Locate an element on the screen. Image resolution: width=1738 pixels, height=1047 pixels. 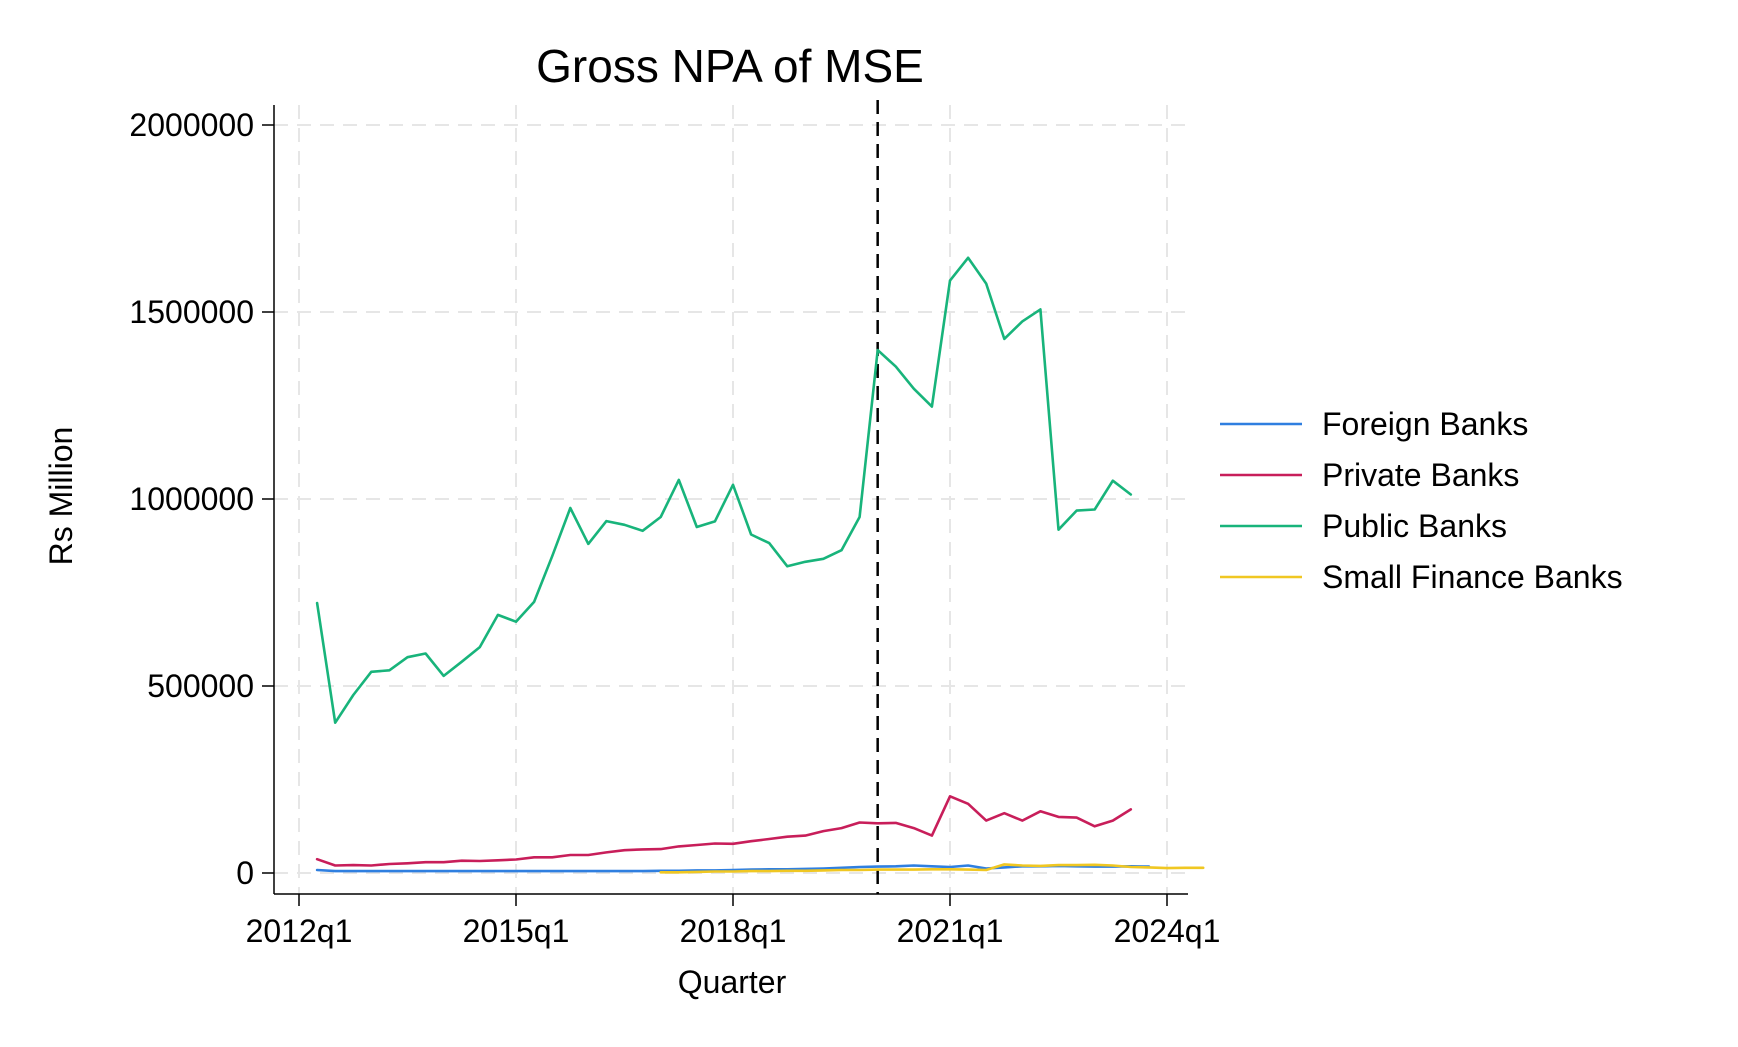
x-ticks: 2012q1 2015q1 2018q1 2021q1 2024q1 is located at coordinates (733, 921).